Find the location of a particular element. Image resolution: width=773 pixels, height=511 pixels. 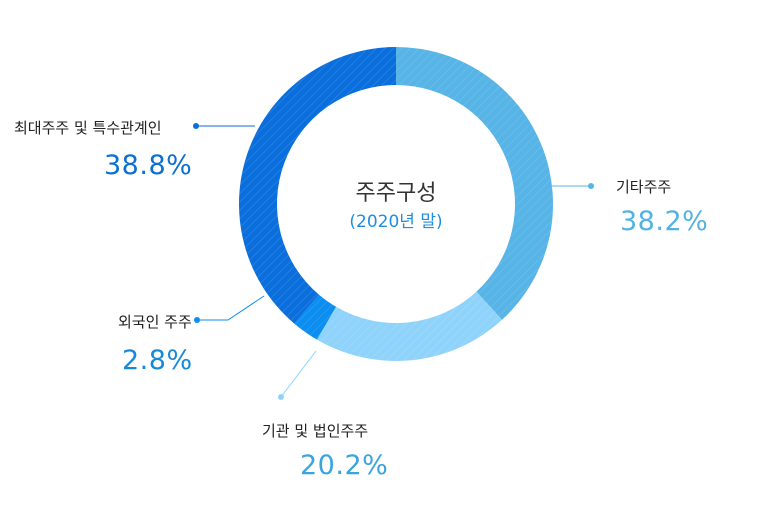

label-foreign-shareholders: 외국인 주주 is located at coordinates (155, 322).